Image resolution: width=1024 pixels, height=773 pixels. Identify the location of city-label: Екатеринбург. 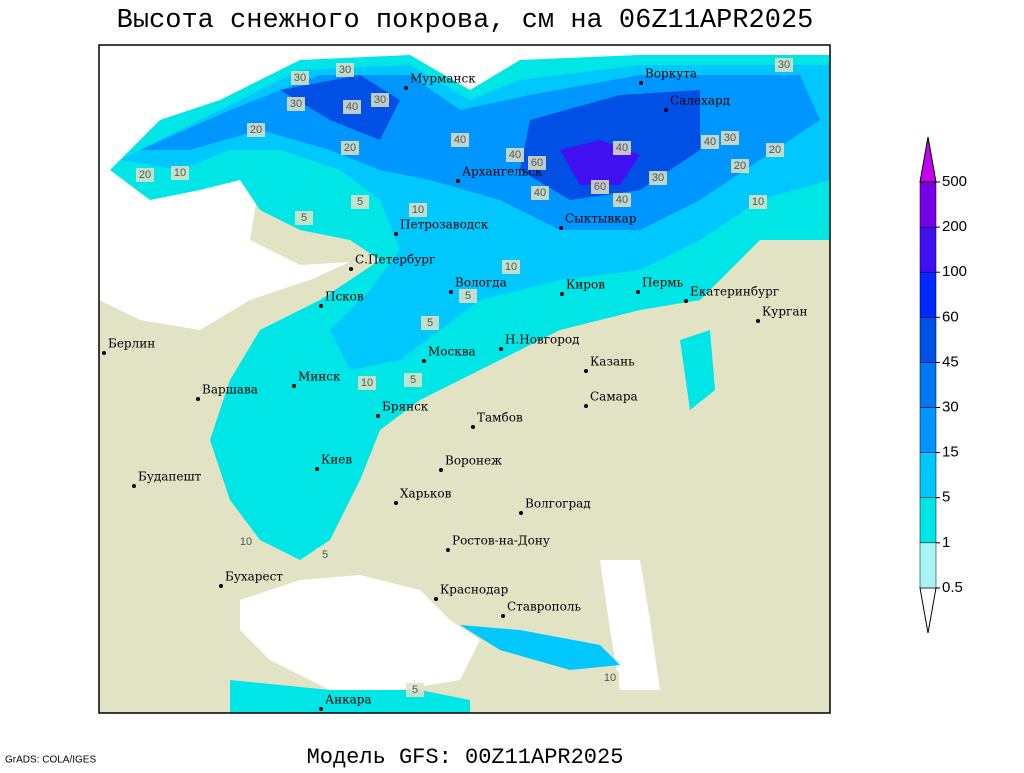
(734, 292).